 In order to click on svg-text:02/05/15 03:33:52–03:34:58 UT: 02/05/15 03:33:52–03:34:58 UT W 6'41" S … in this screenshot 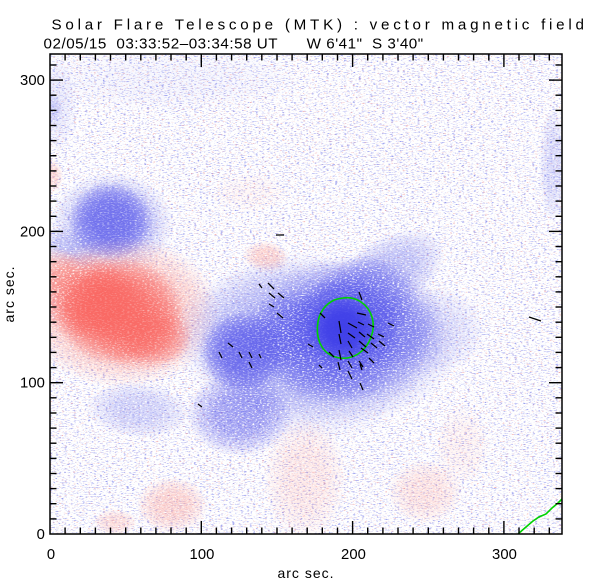, I will do `click(234, 44)`.